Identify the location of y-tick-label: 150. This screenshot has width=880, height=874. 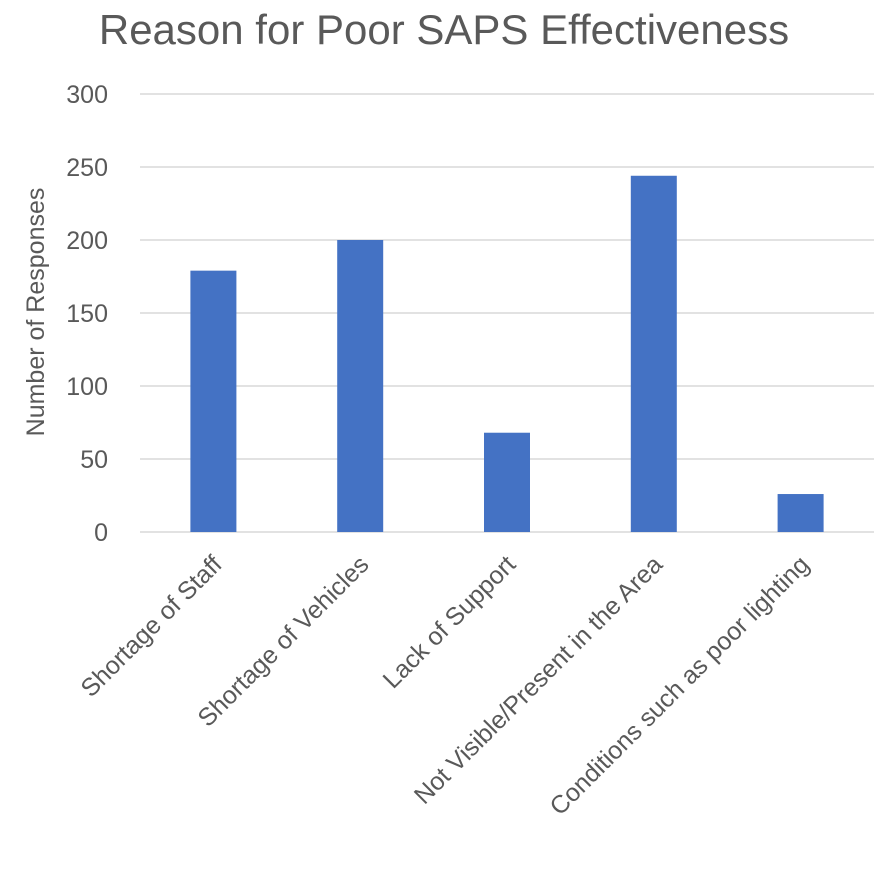
(87, 314).